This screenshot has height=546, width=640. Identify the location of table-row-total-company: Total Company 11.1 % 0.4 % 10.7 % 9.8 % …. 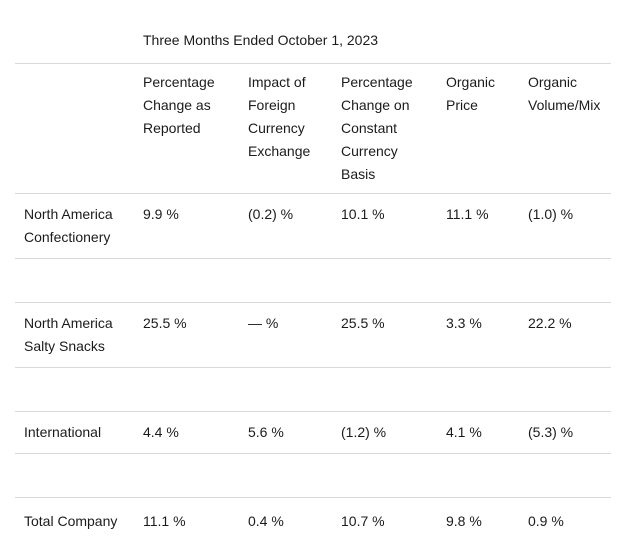
(313, 521).